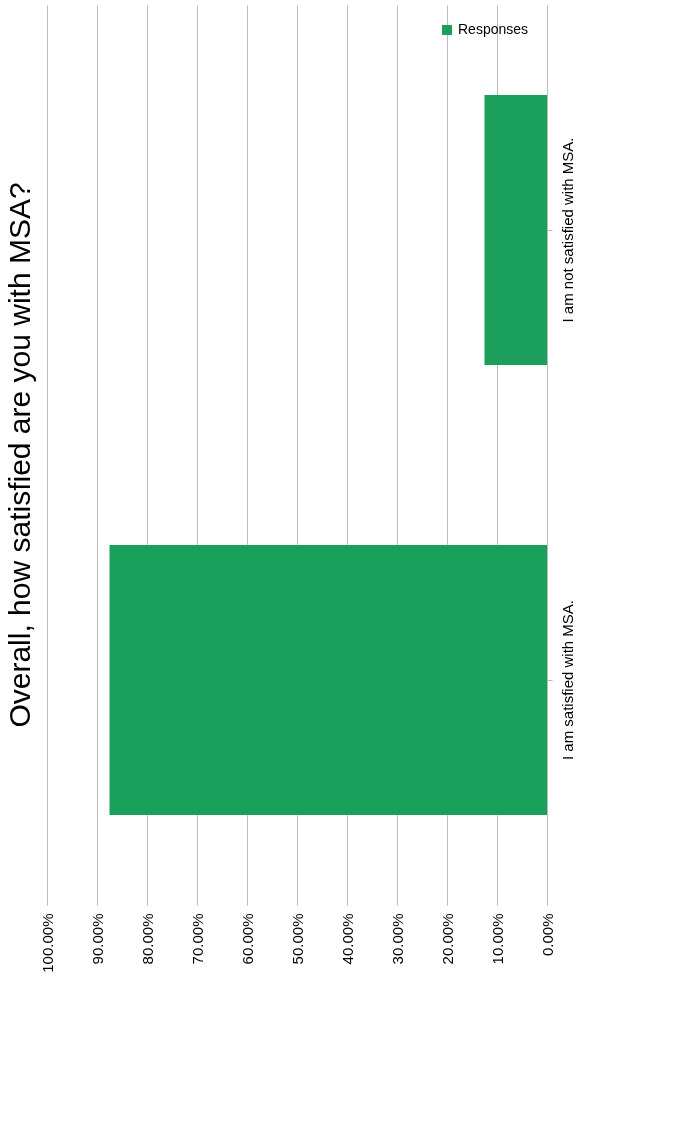  Describe the element at coordinates (447, 939) in the screenshot. I see `x-tick-label: 20.00%` at that location.